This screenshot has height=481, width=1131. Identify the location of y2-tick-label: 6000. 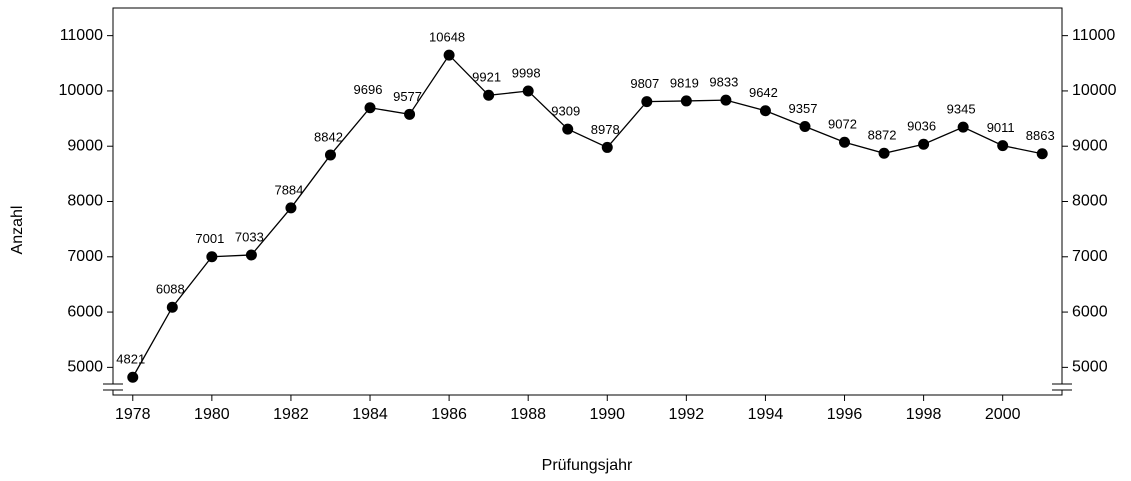
(1090, 311).